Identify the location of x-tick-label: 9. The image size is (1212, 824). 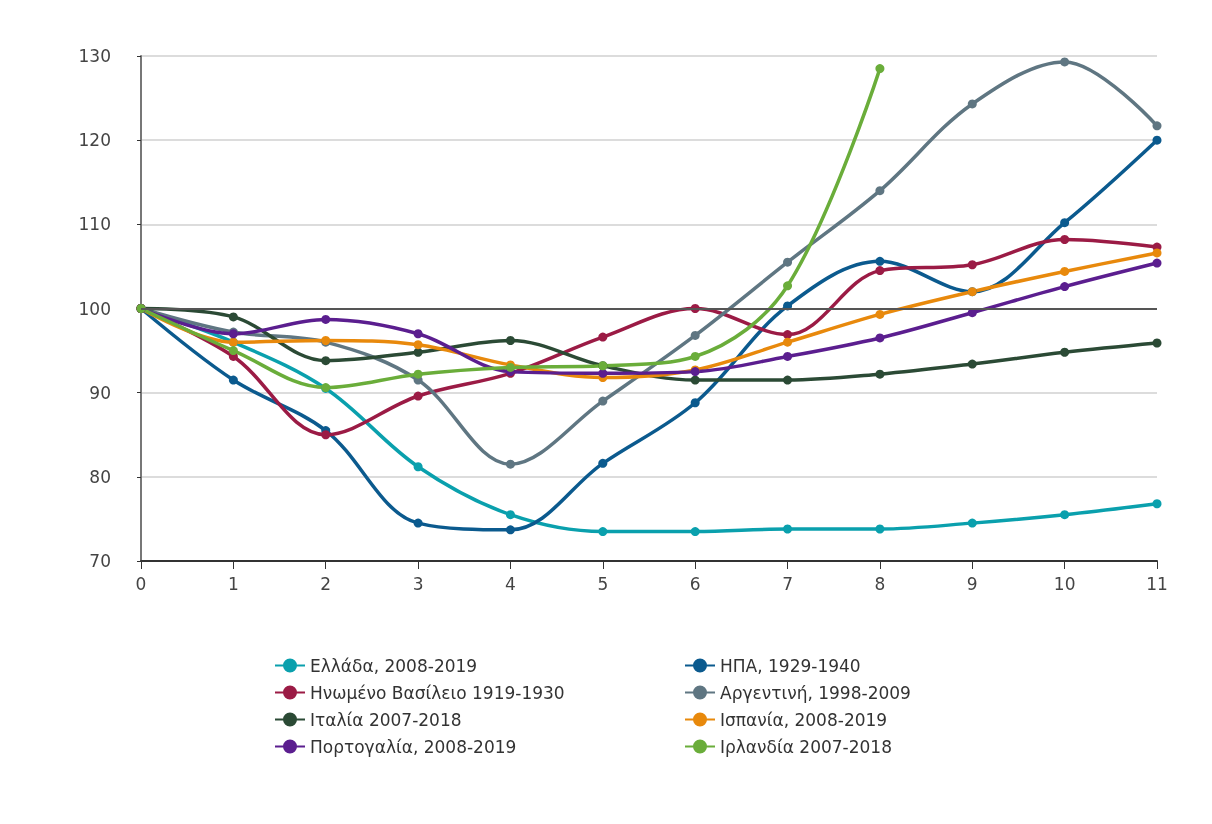
(972, 583).